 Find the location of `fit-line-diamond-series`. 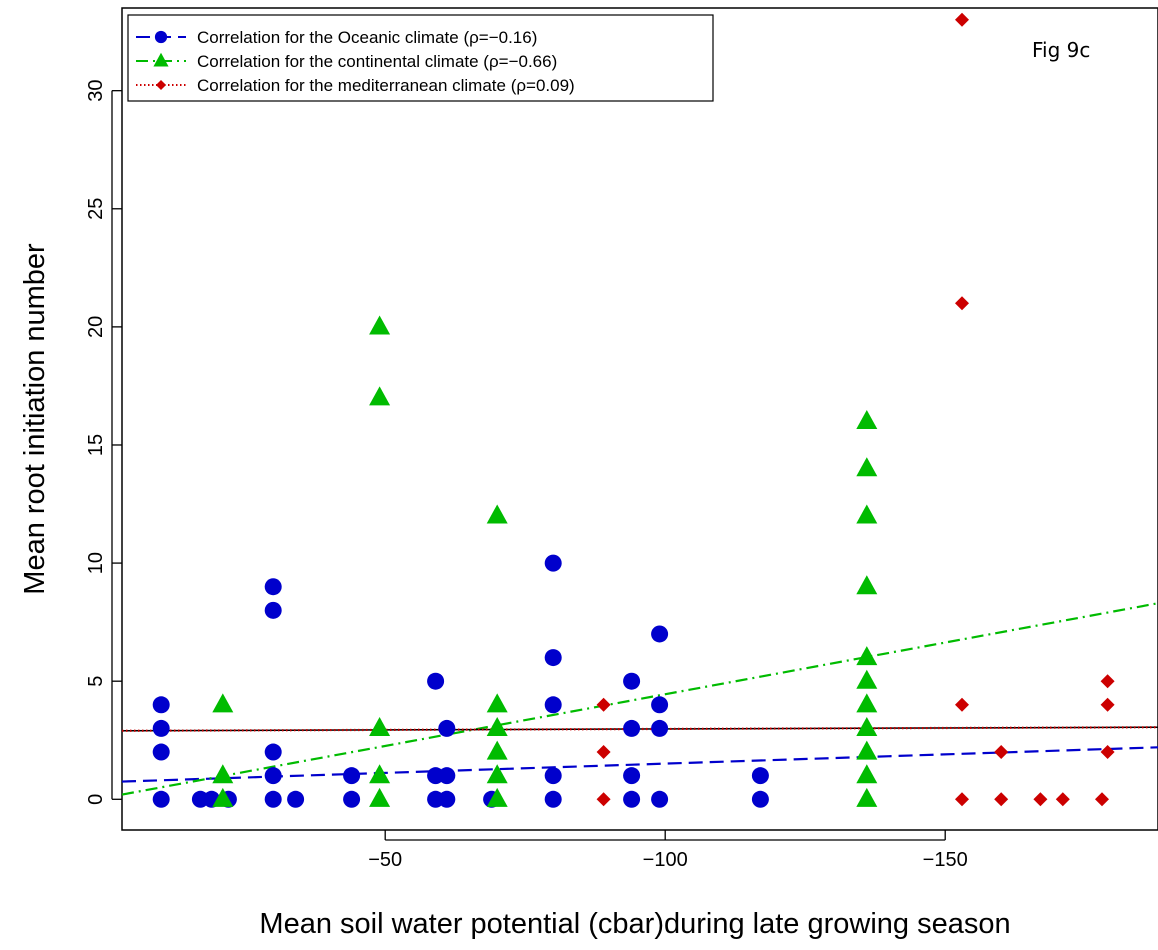

fit-line-diamond-series is located at coordinates (639, 729).